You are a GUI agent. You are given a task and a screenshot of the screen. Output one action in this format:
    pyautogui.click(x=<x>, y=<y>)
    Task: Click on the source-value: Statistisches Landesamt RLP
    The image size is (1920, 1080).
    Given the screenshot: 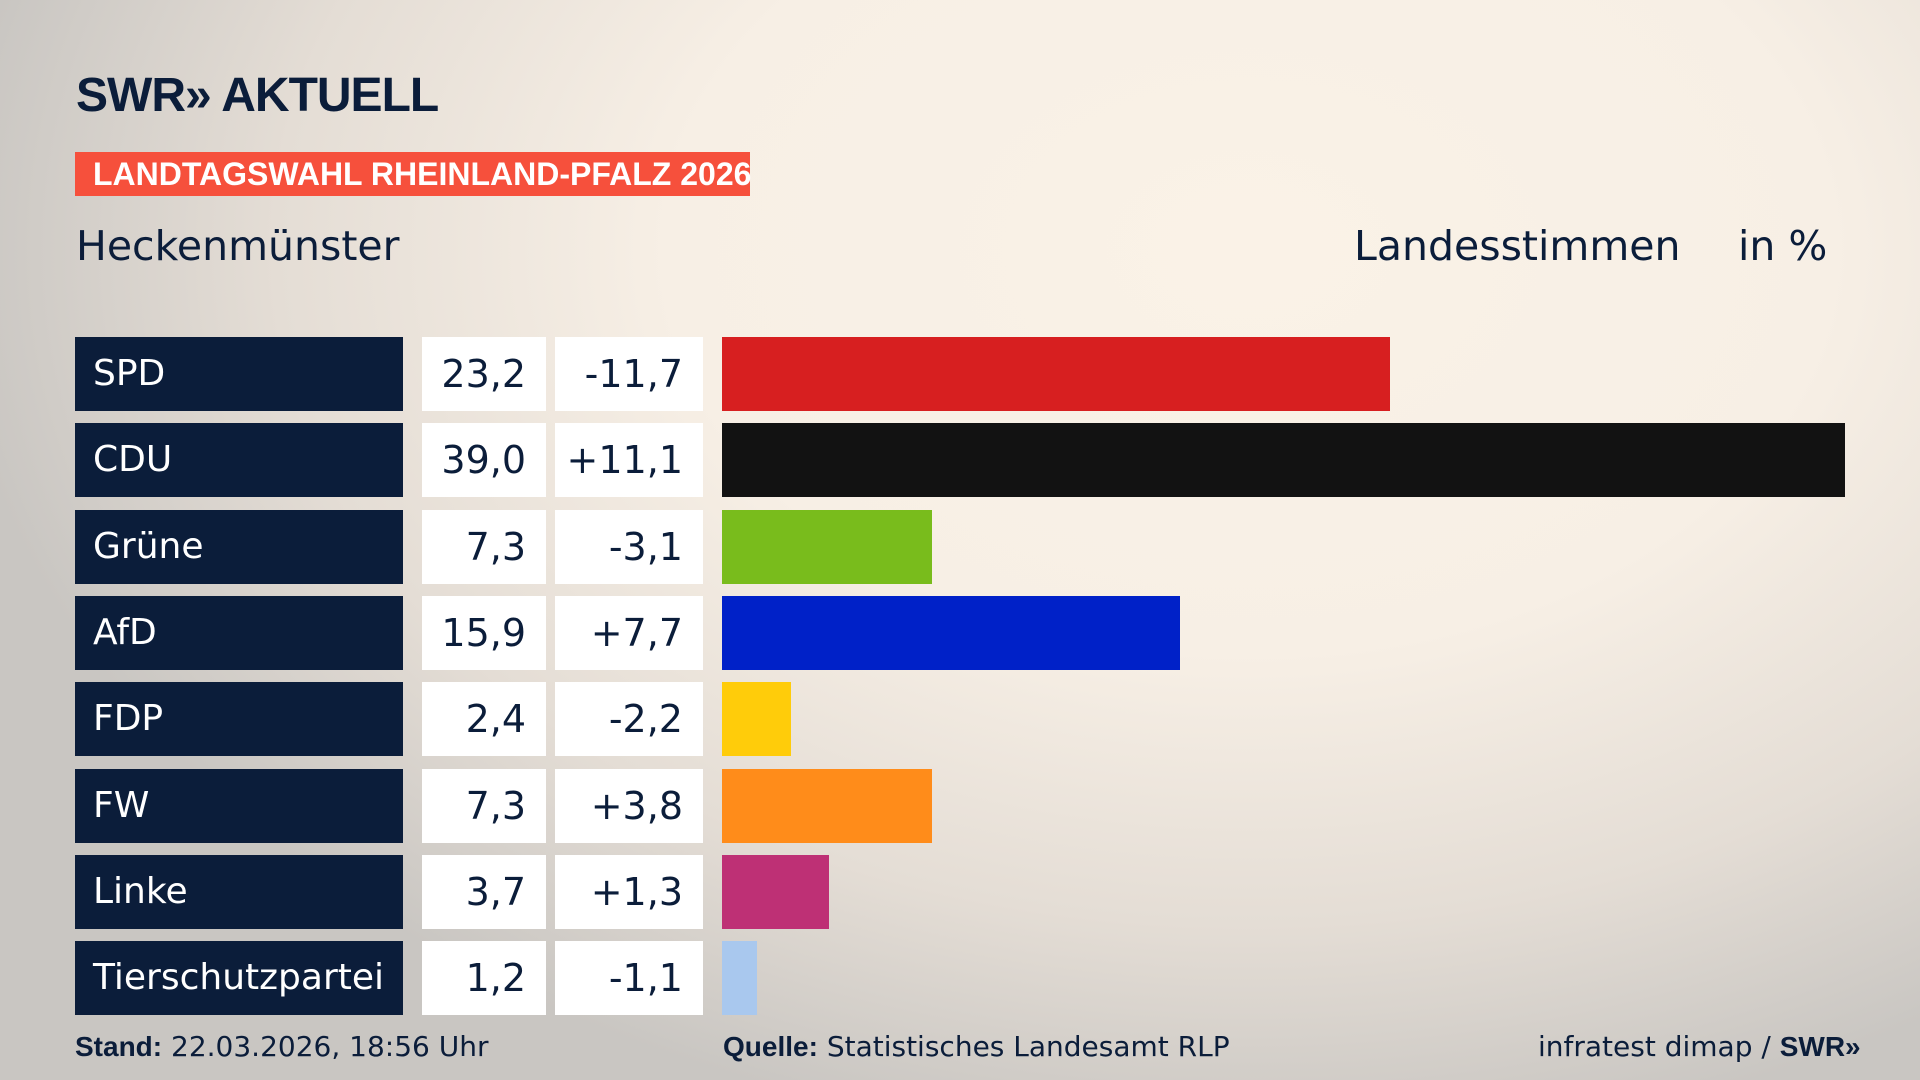 What is the action you would take?
    pyautogui.click(x=1023, y=1046)
    